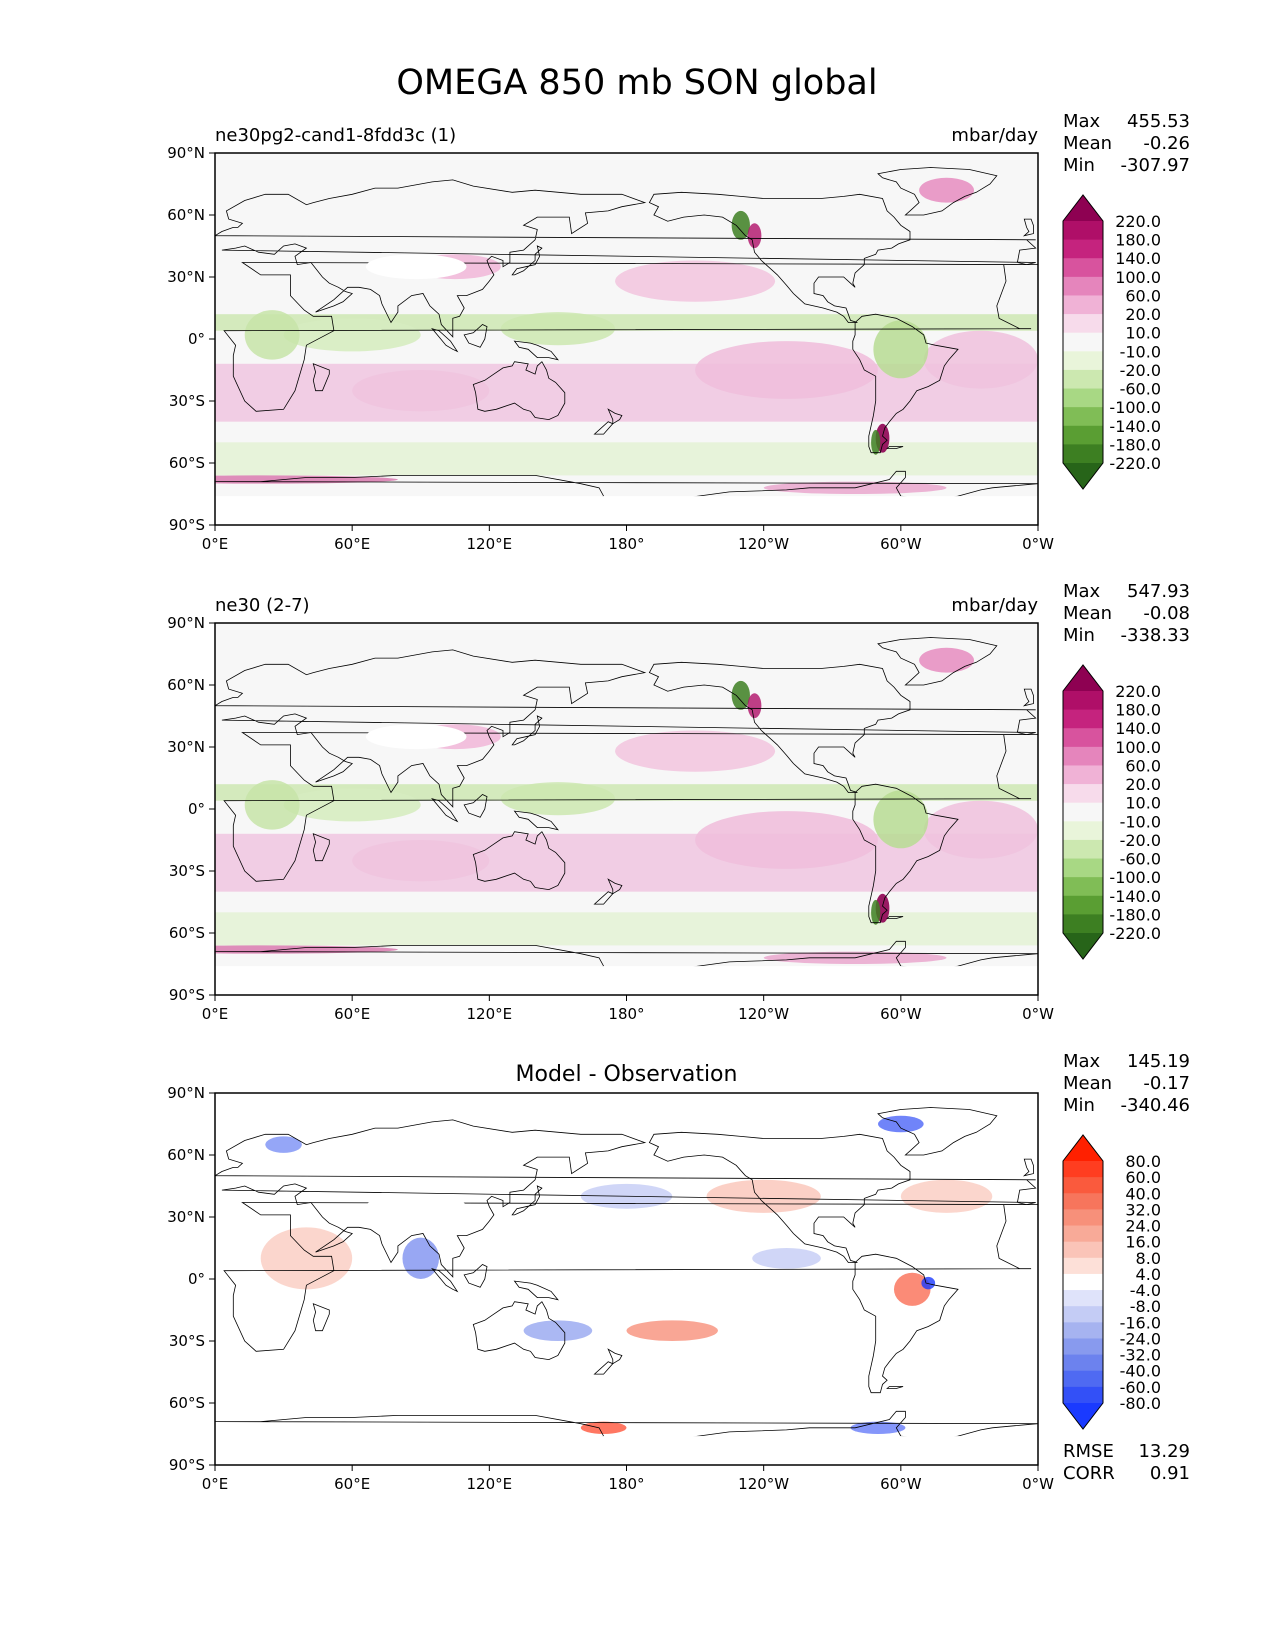 This screenshot has height=1650, width=1275. I want to click on diff-antarctic-negative, so click(878, 1428).